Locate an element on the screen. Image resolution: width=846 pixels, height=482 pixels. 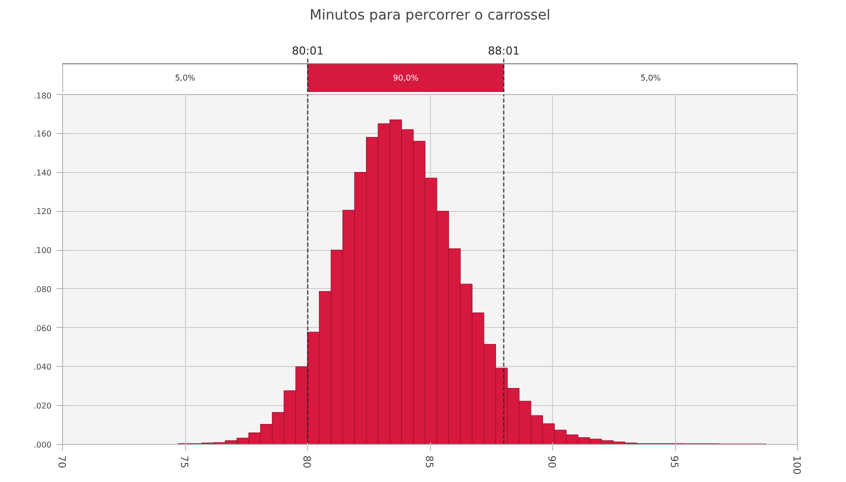
y-tick-label: .100 is located at coordinates (43, 251).